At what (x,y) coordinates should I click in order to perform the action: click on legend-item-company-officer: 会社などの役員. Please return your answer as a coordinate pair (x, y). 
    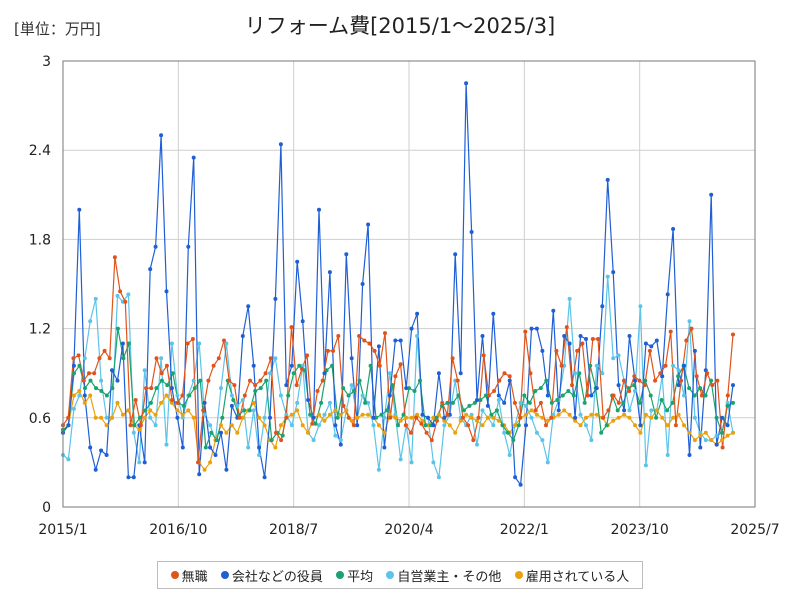
    Looking at the image, I should click on (271, 575).